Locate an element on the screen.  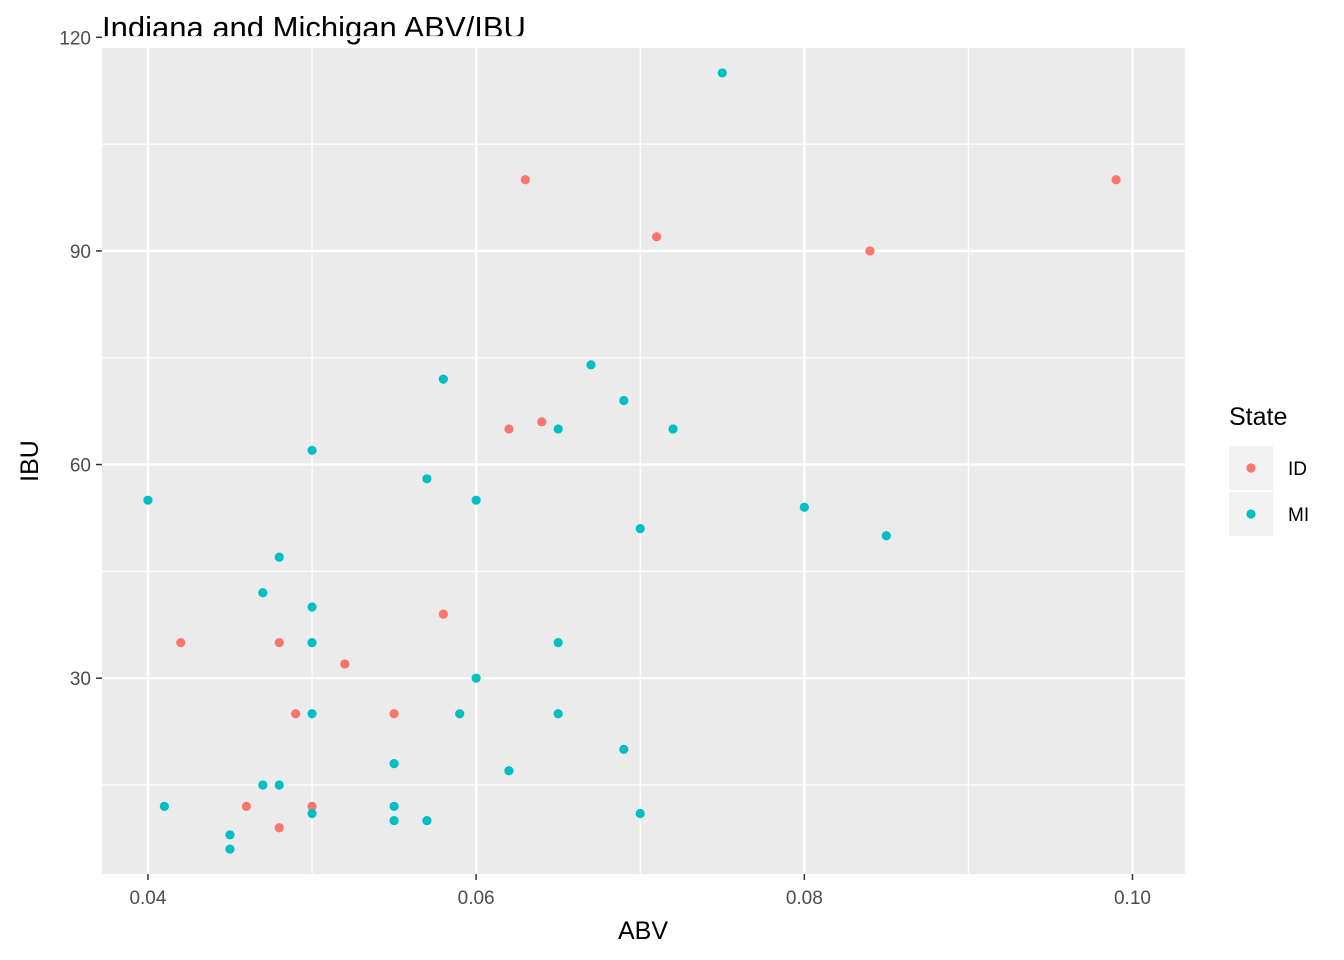
x-tick-label: 0.10 is located at coordinates (1132, 898).